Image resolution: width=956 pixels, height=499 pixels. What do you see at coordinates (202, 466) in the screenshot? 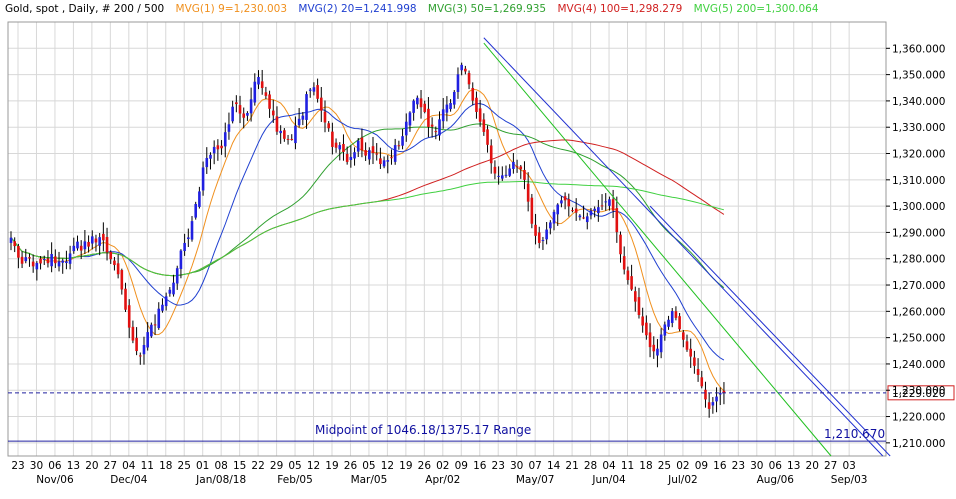
I see `x-tick-label: 01` at bounding box center [202, 466].